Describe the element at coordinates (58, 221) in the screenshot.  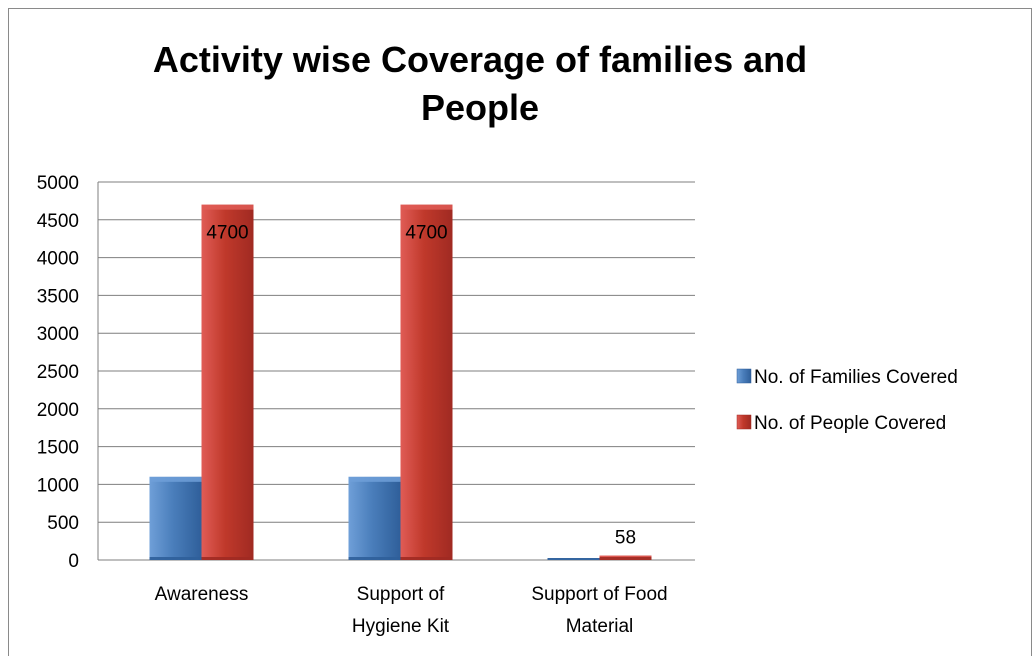
I see `y-tick-label: 4500` at that location.